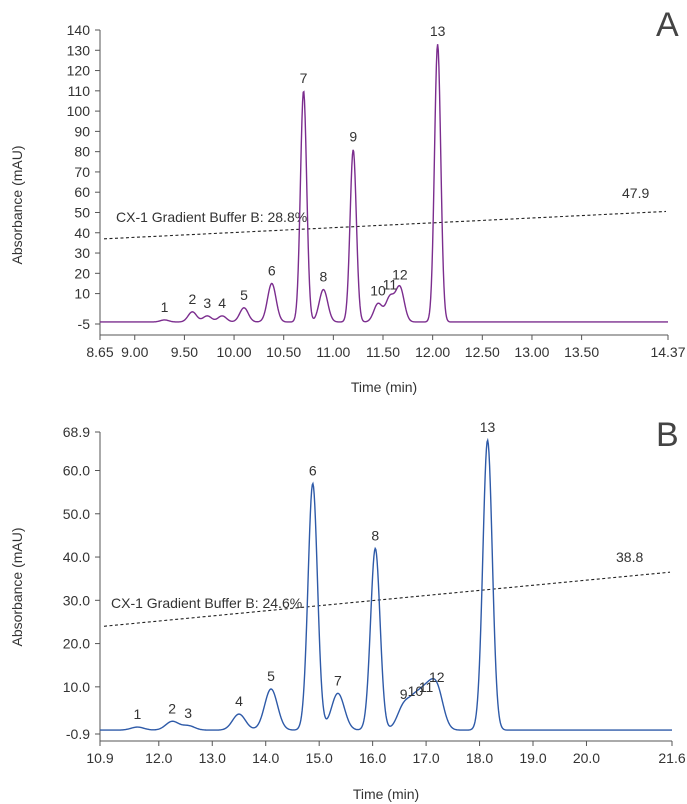  Describe the element at coordinates (76, 687) in the screenshot. I see `y-tick-label: 10.0` at that location.